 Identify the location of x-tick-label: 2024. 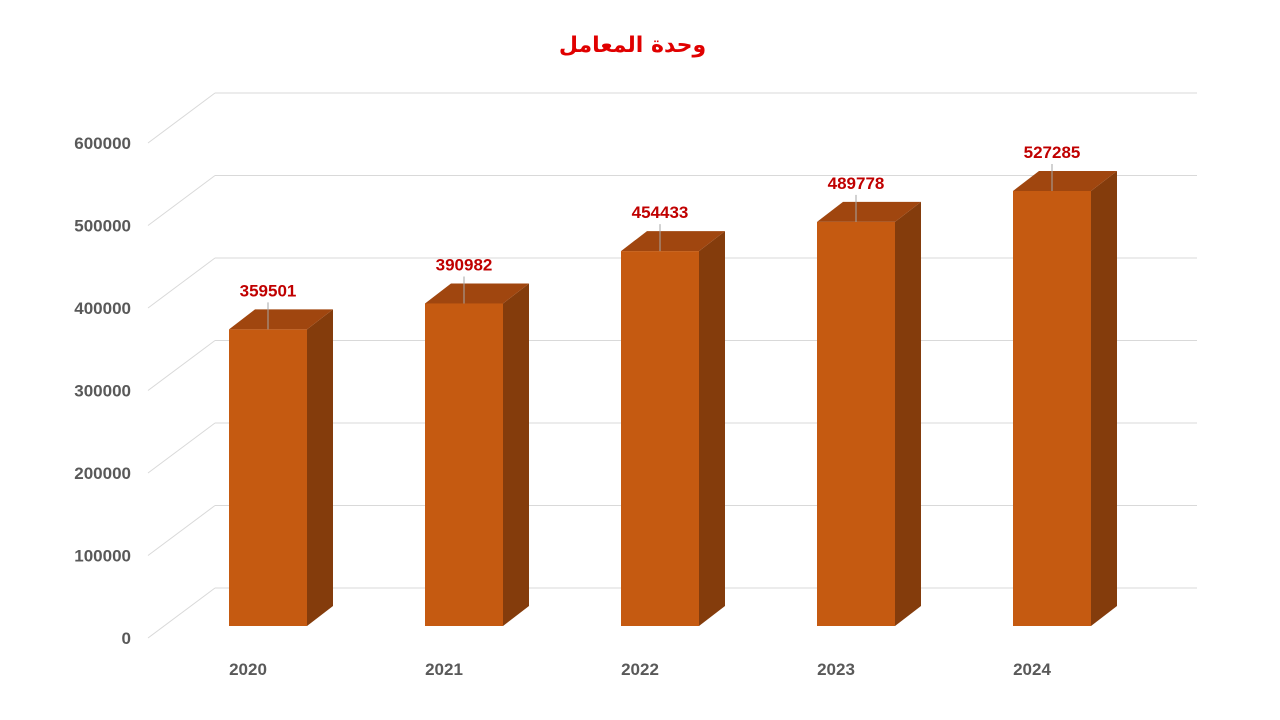
(1032, 669).